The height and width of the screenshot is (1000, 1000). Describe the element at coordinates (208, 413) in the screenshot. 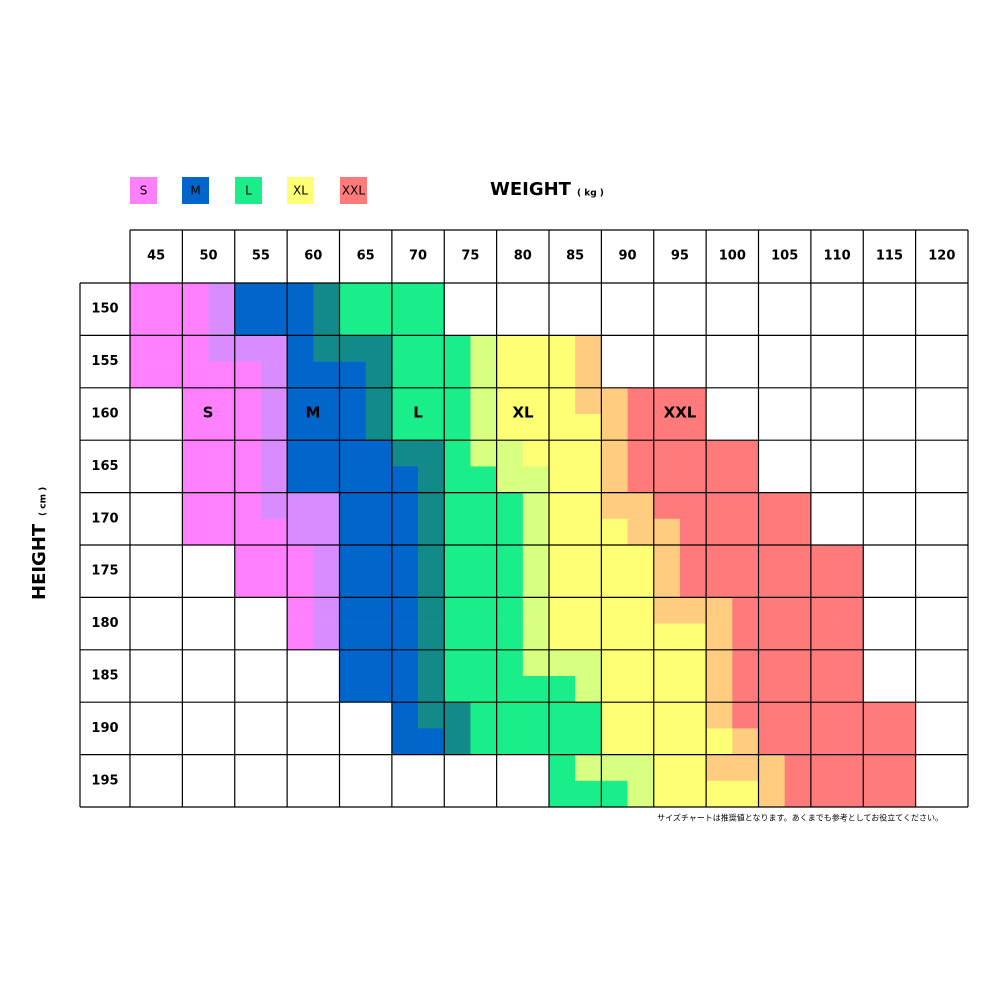

I see `region-label: S` at that location.